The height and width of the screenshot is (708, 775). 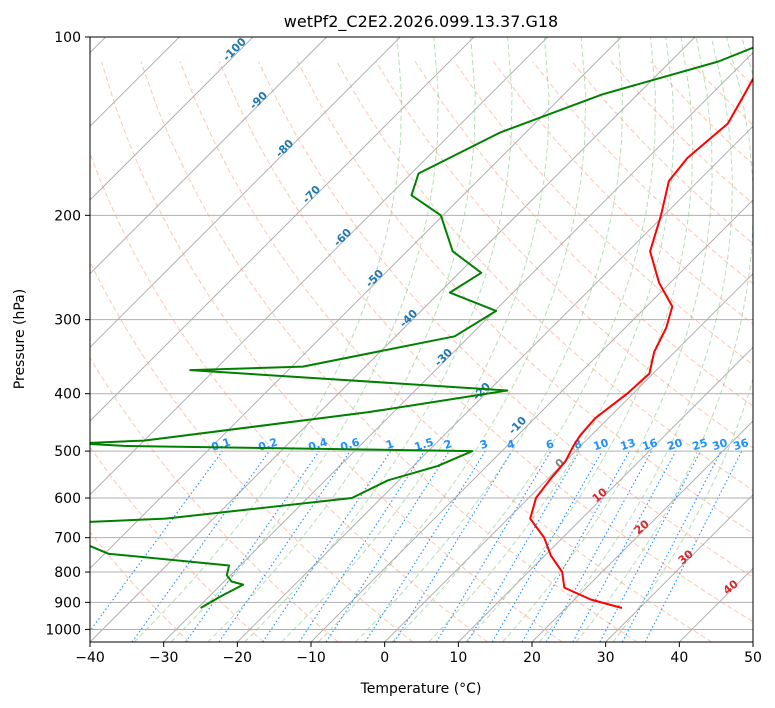 What do you see at coordinates (67, 38) in the screenshot?
I see `y-tick-label: 100` at bounding box center [67, 38].